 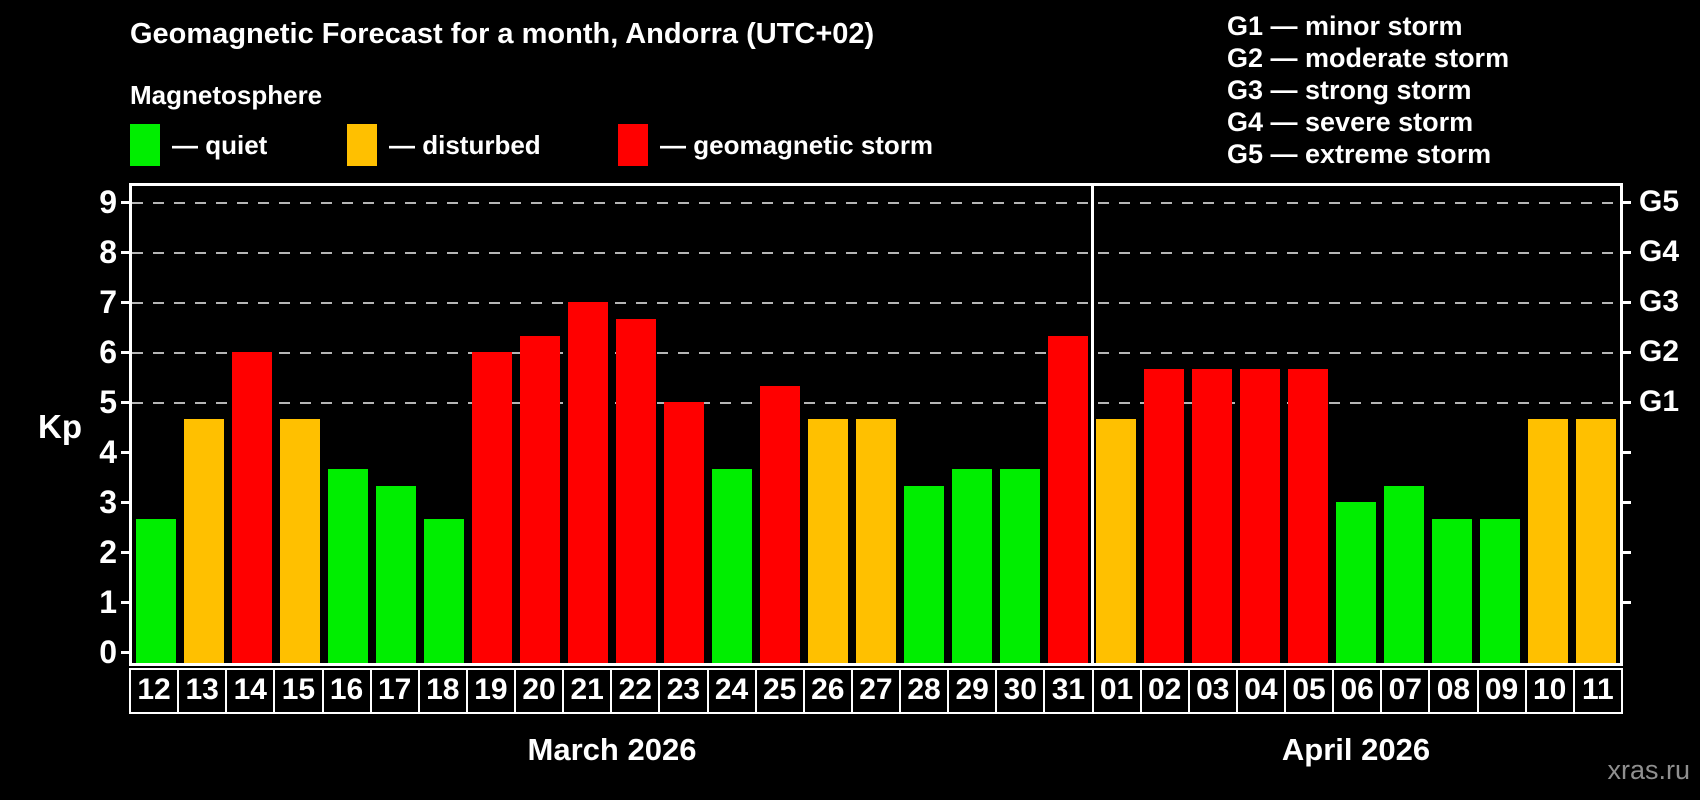 What do you see at coordinates (972, 691) in the screenshot?
I see `date-cell-29: 29` at bounding box center [972, 691].